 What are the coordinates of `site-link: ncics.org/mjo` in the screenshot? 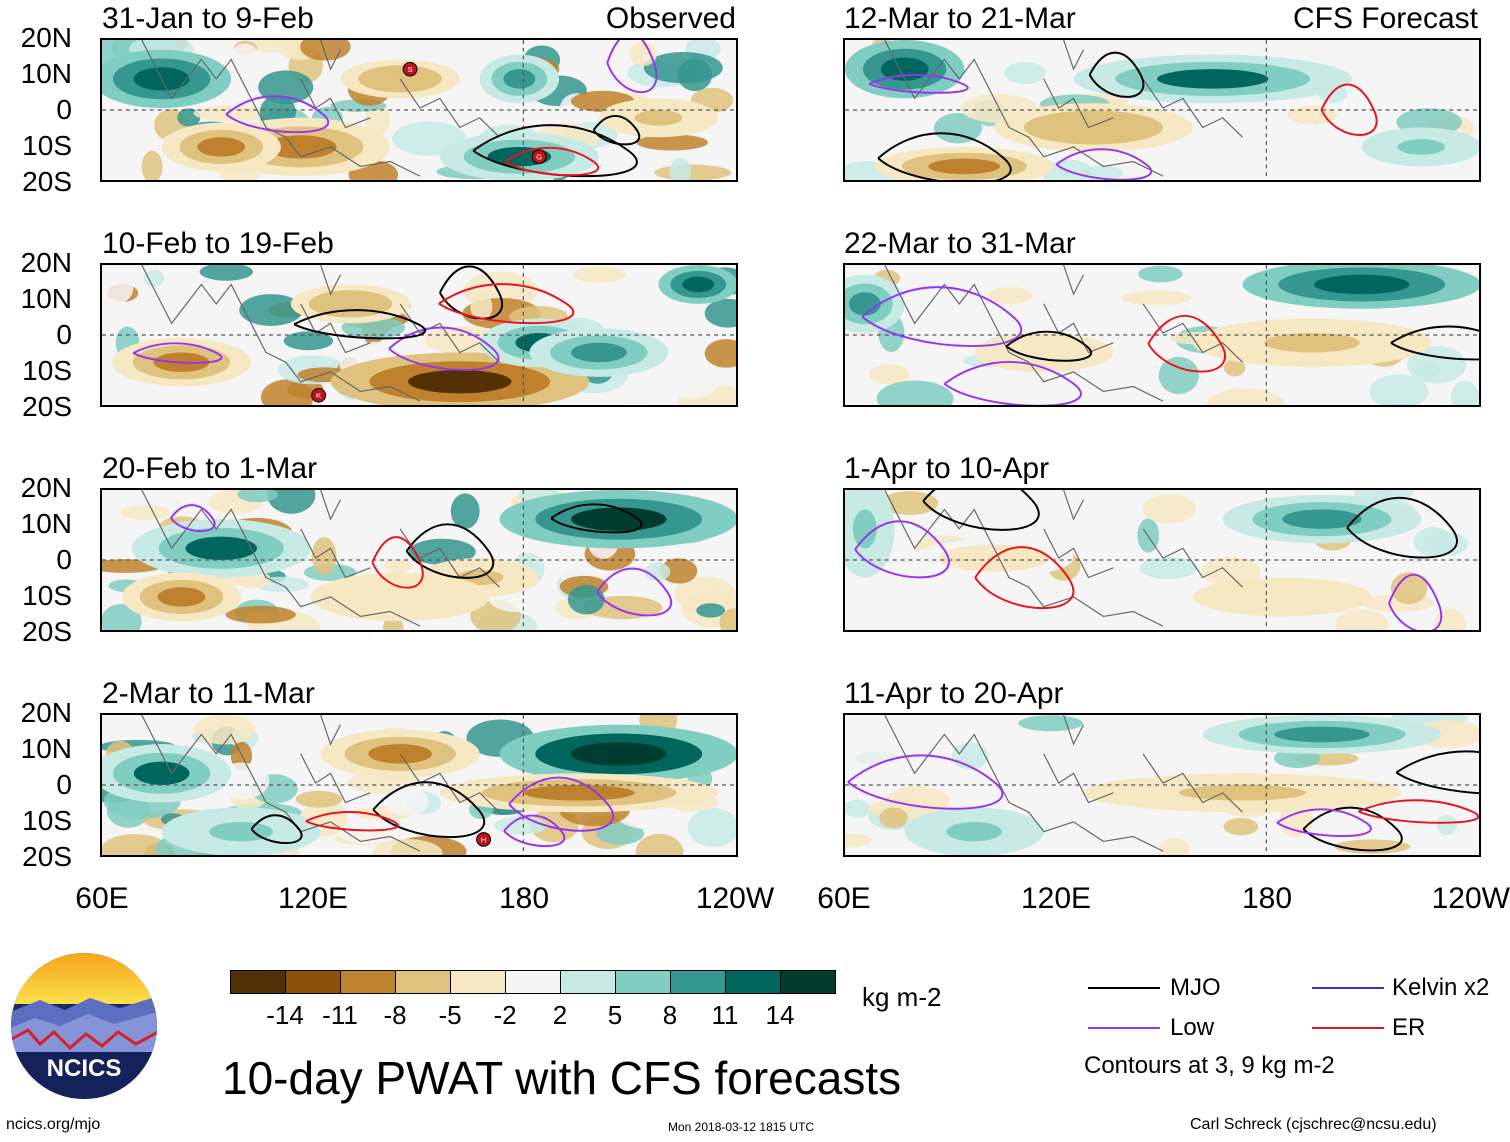 It's located at (53, 1124).